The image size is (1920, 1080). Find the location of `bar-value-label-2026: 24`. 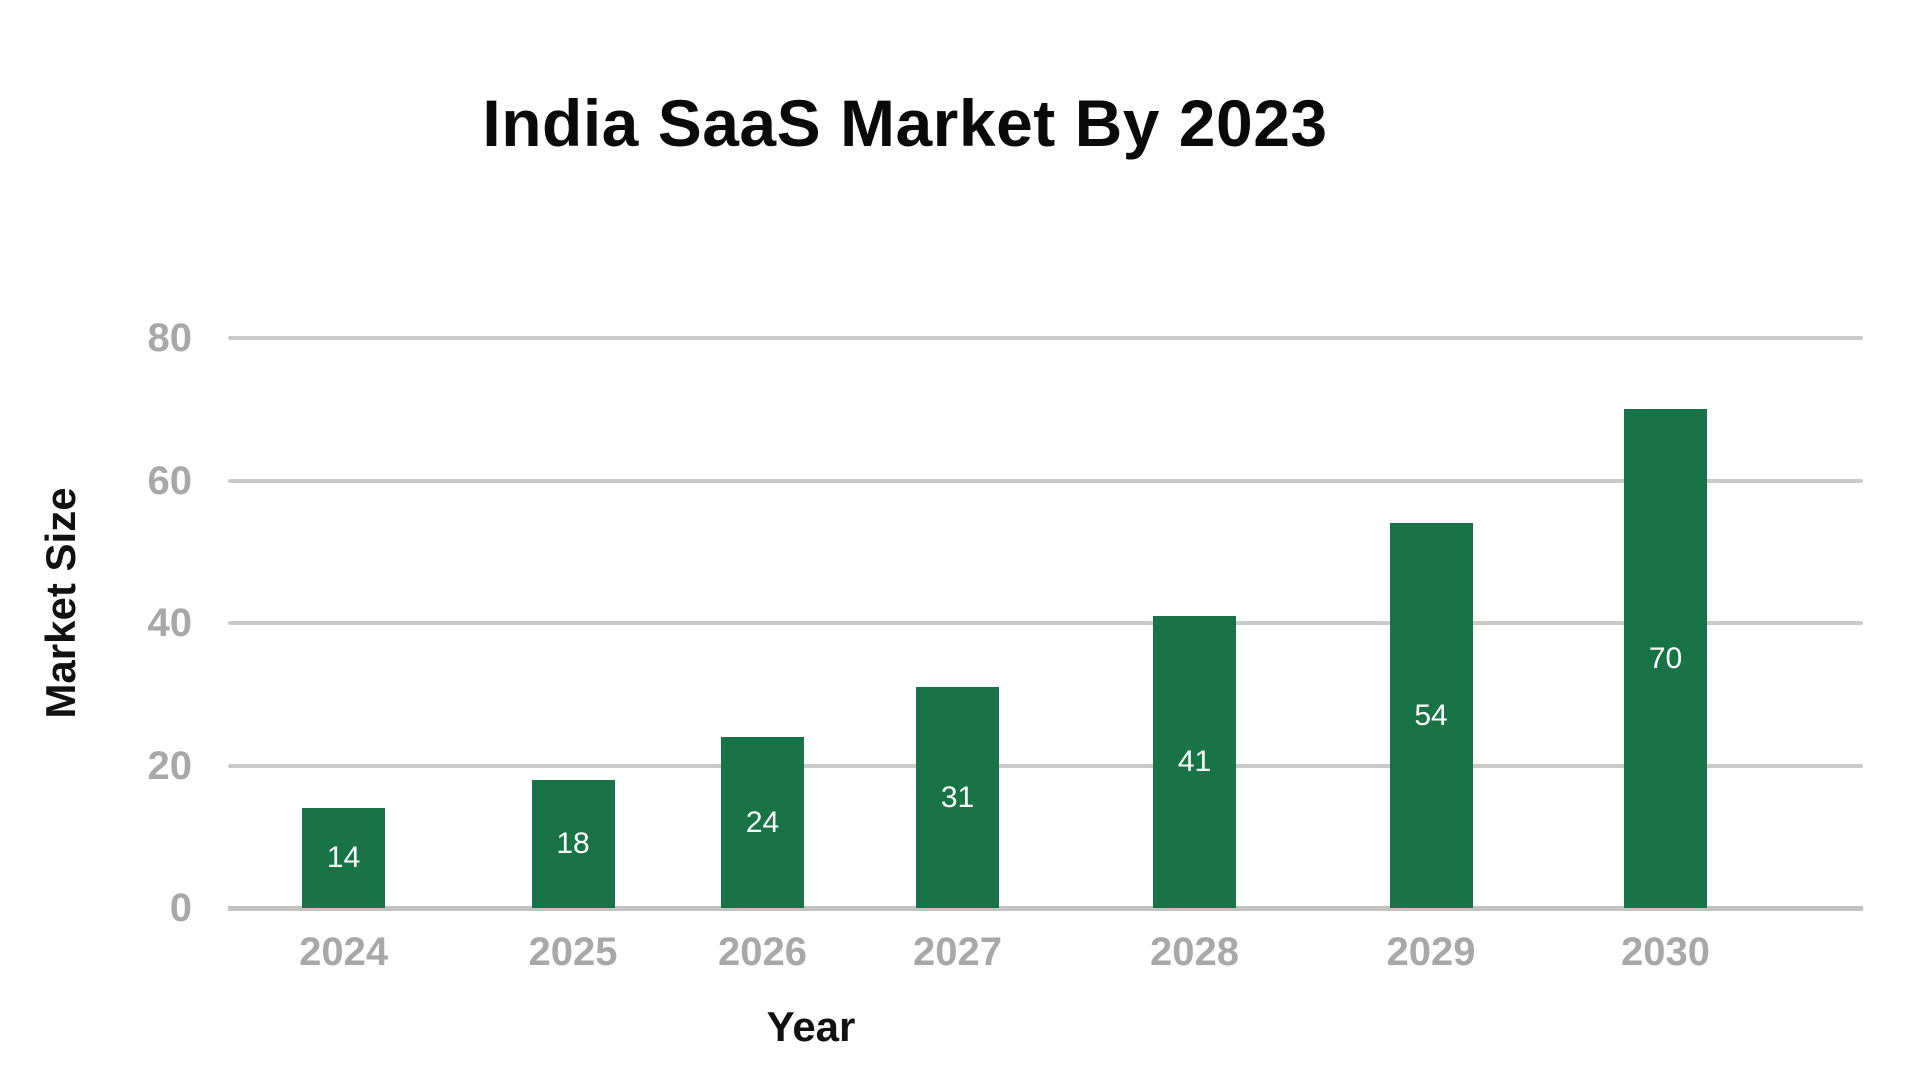

bar-value-label-2026: 24 is located at coordinates (762, 822).